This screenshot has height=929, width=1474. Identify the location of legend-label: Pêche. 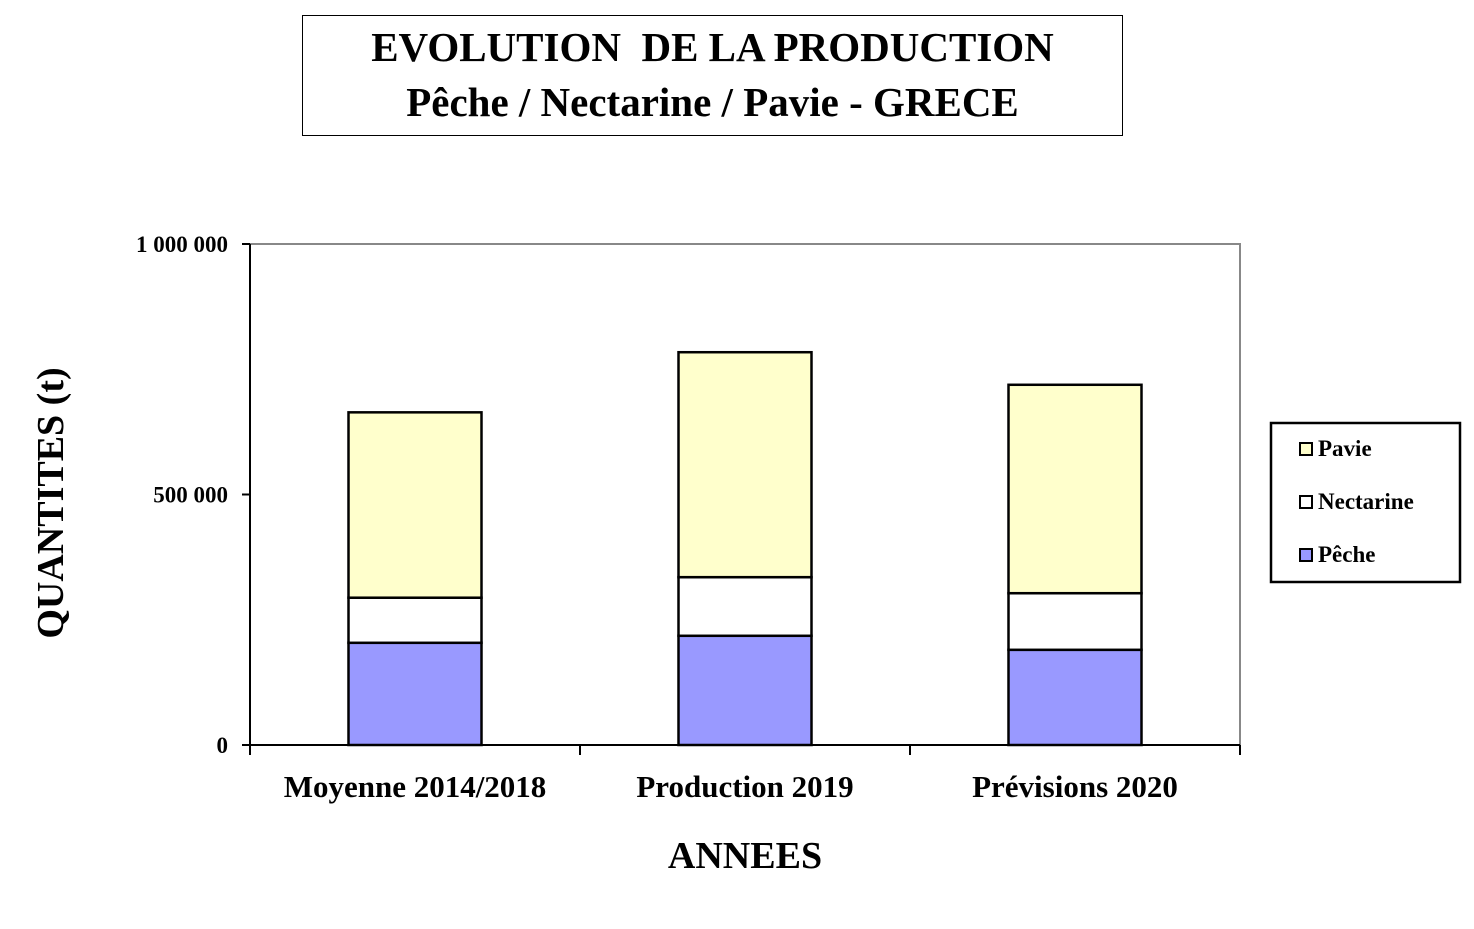
(1346, 554).